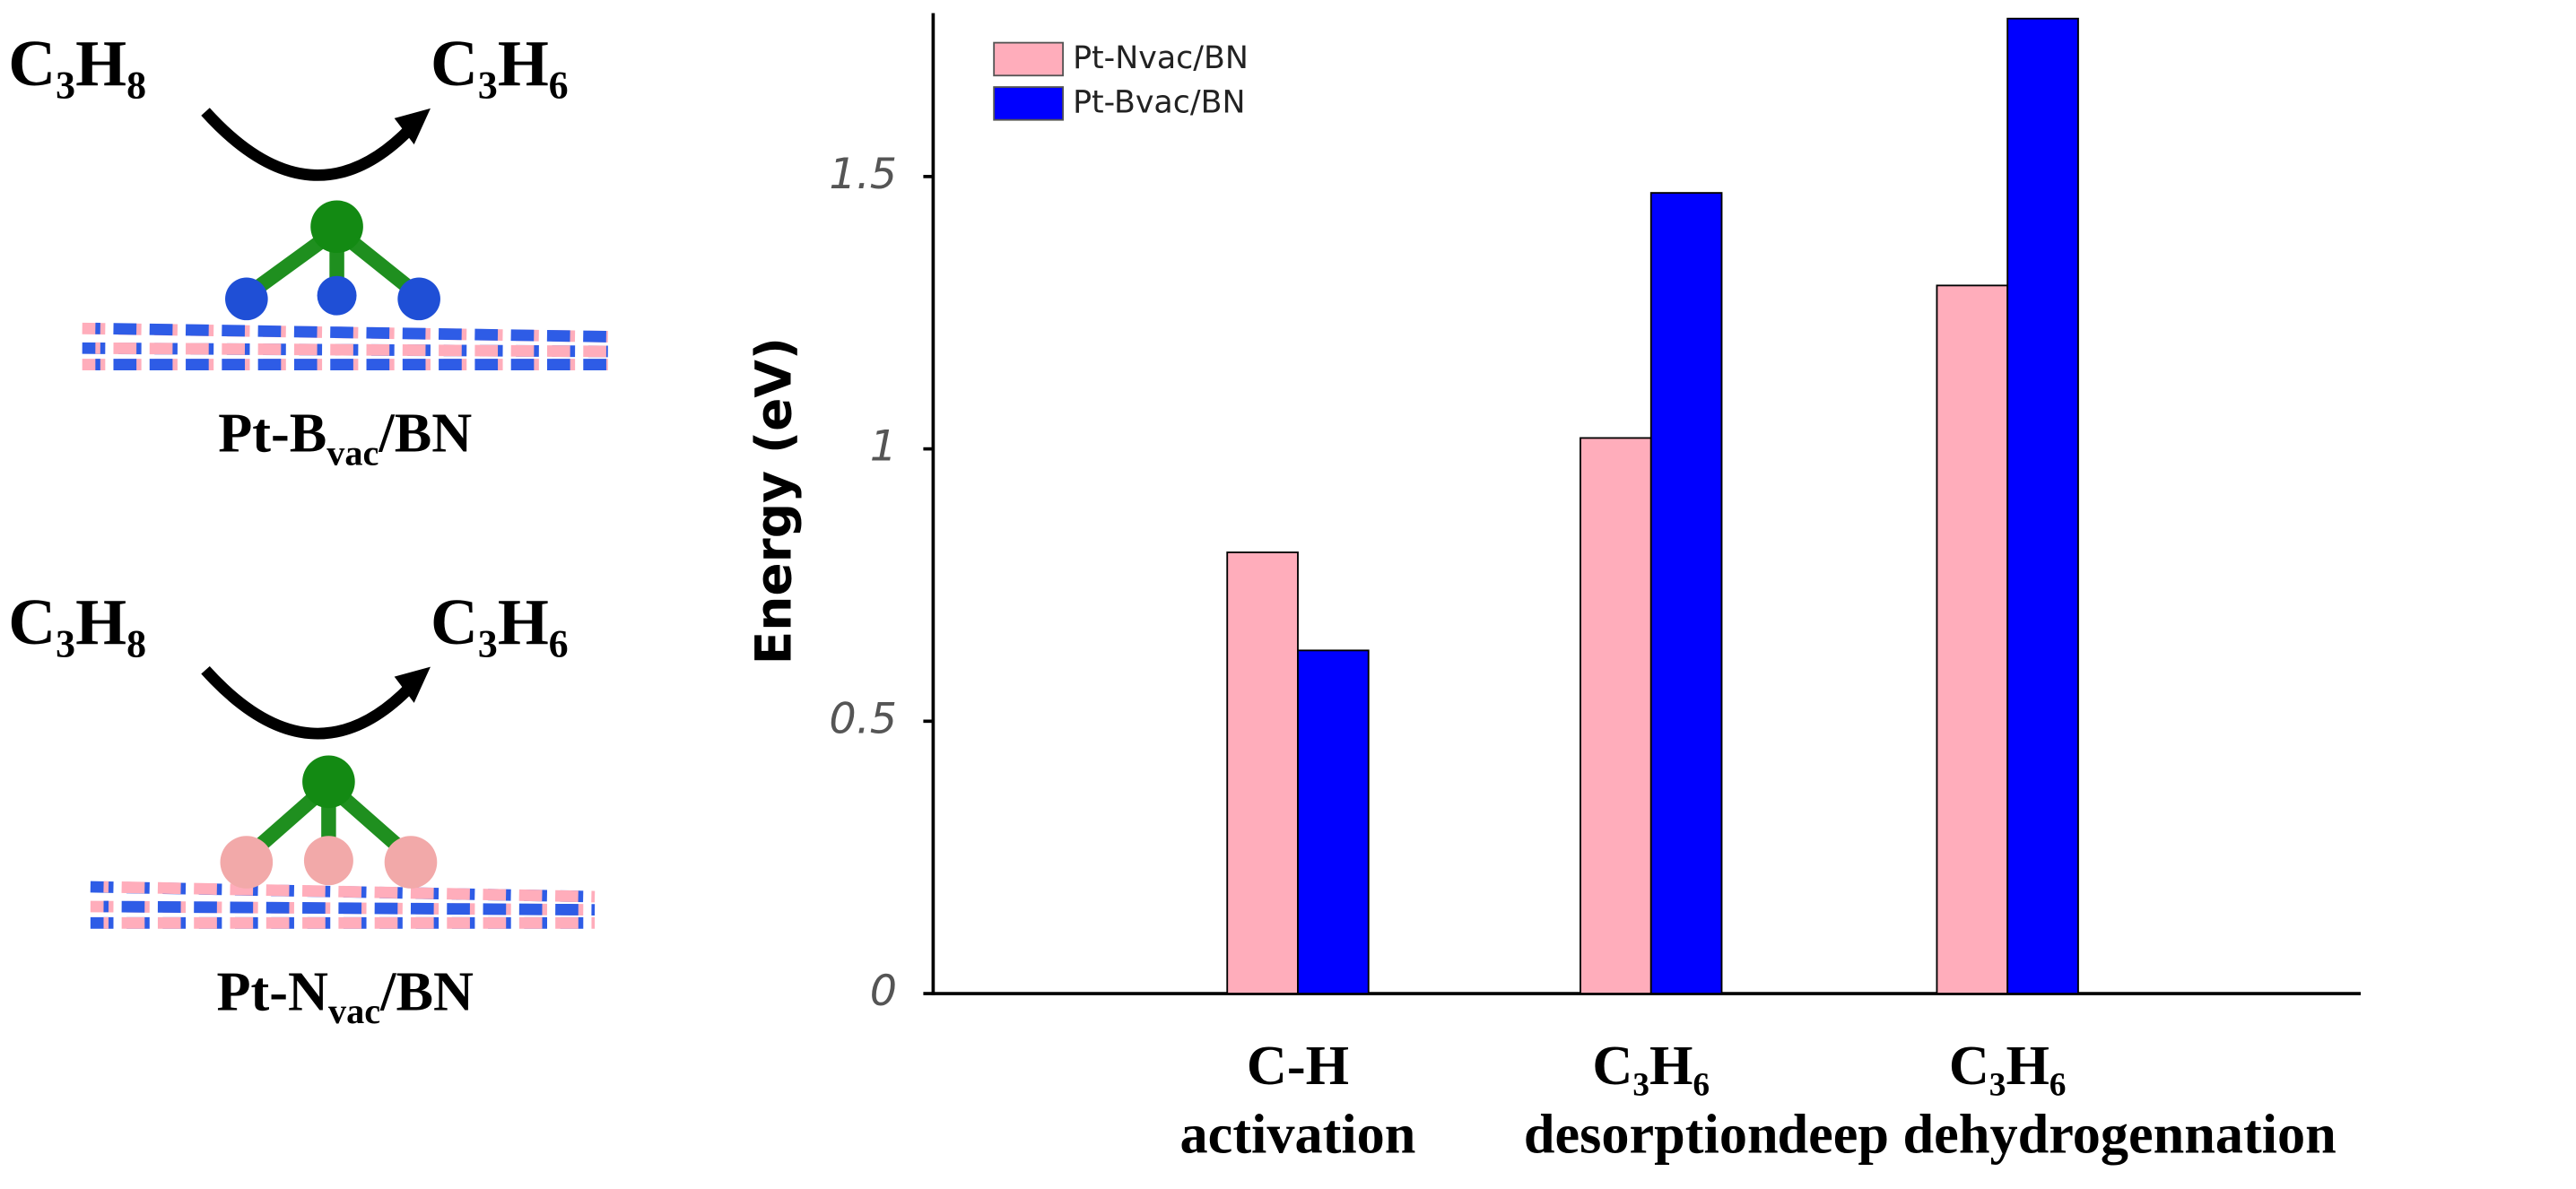 The width and height of the screenshot is (2576, 1189). What do you see at coordinates (1651, 1135) in the screenshot?
I see `x-tick-label: desorption` at bounding box center [1651, 1135].